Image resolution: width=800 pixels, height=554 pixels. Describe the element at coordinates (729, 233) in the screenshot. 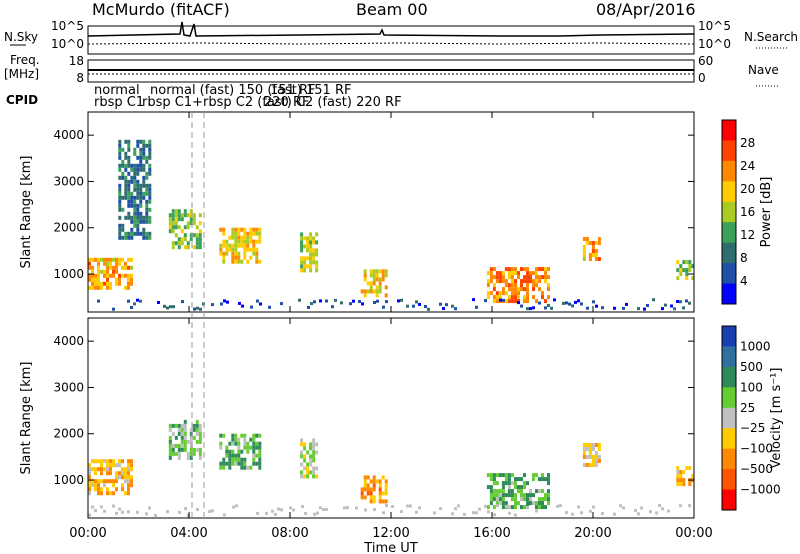

I see `colorbar-swatch` at that location.